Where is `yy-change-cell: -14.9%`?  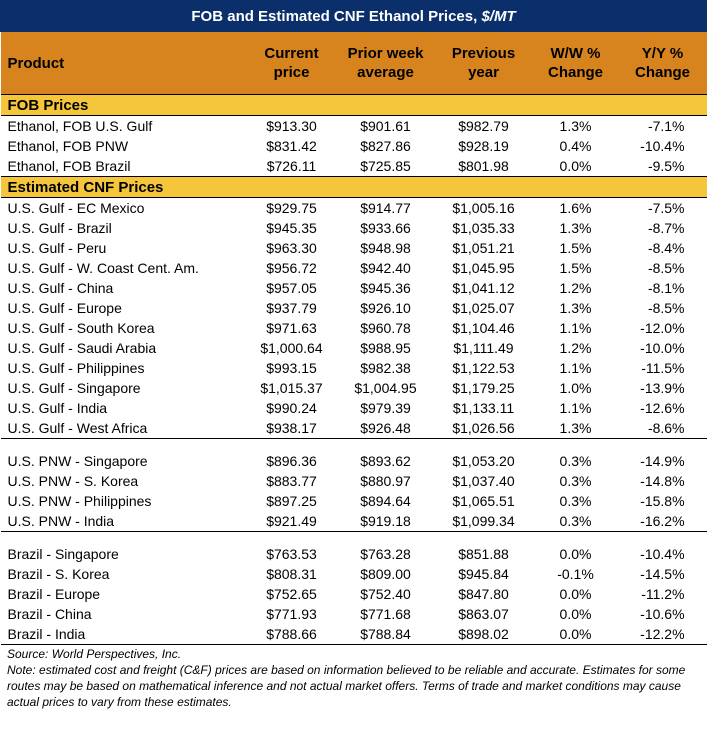
yy-change-cell: -14.9% is located at coordinates (662, 461).